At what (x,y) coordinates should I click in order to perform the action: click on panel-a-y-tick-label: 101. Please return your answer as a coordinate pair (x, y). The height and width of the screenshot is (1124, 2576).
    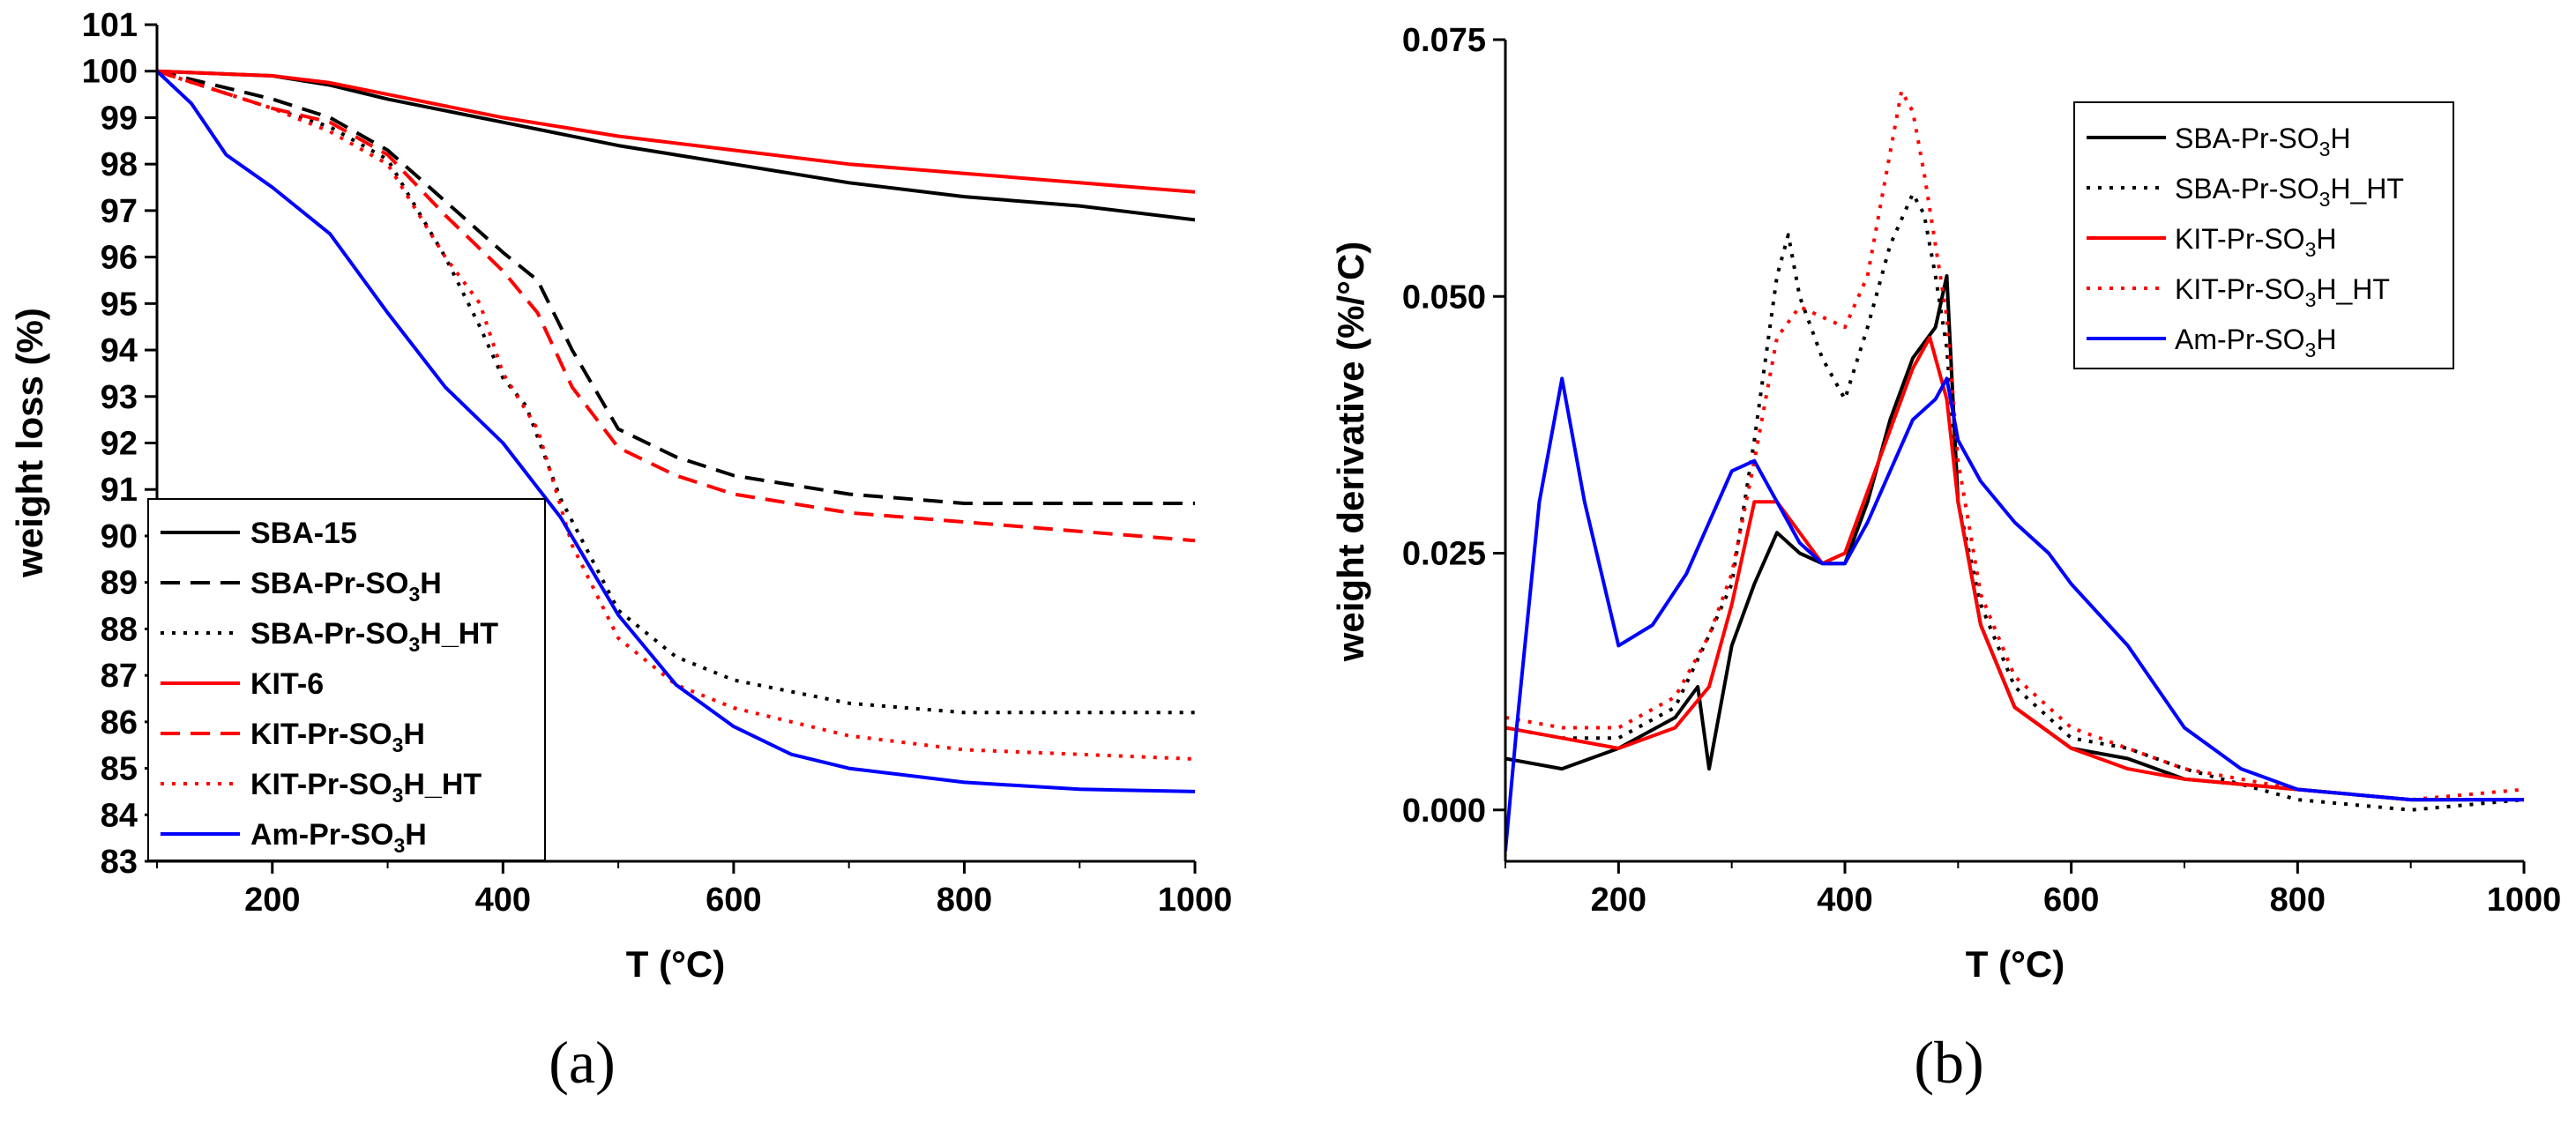
    Looking at the image, I should click on (110, 26).